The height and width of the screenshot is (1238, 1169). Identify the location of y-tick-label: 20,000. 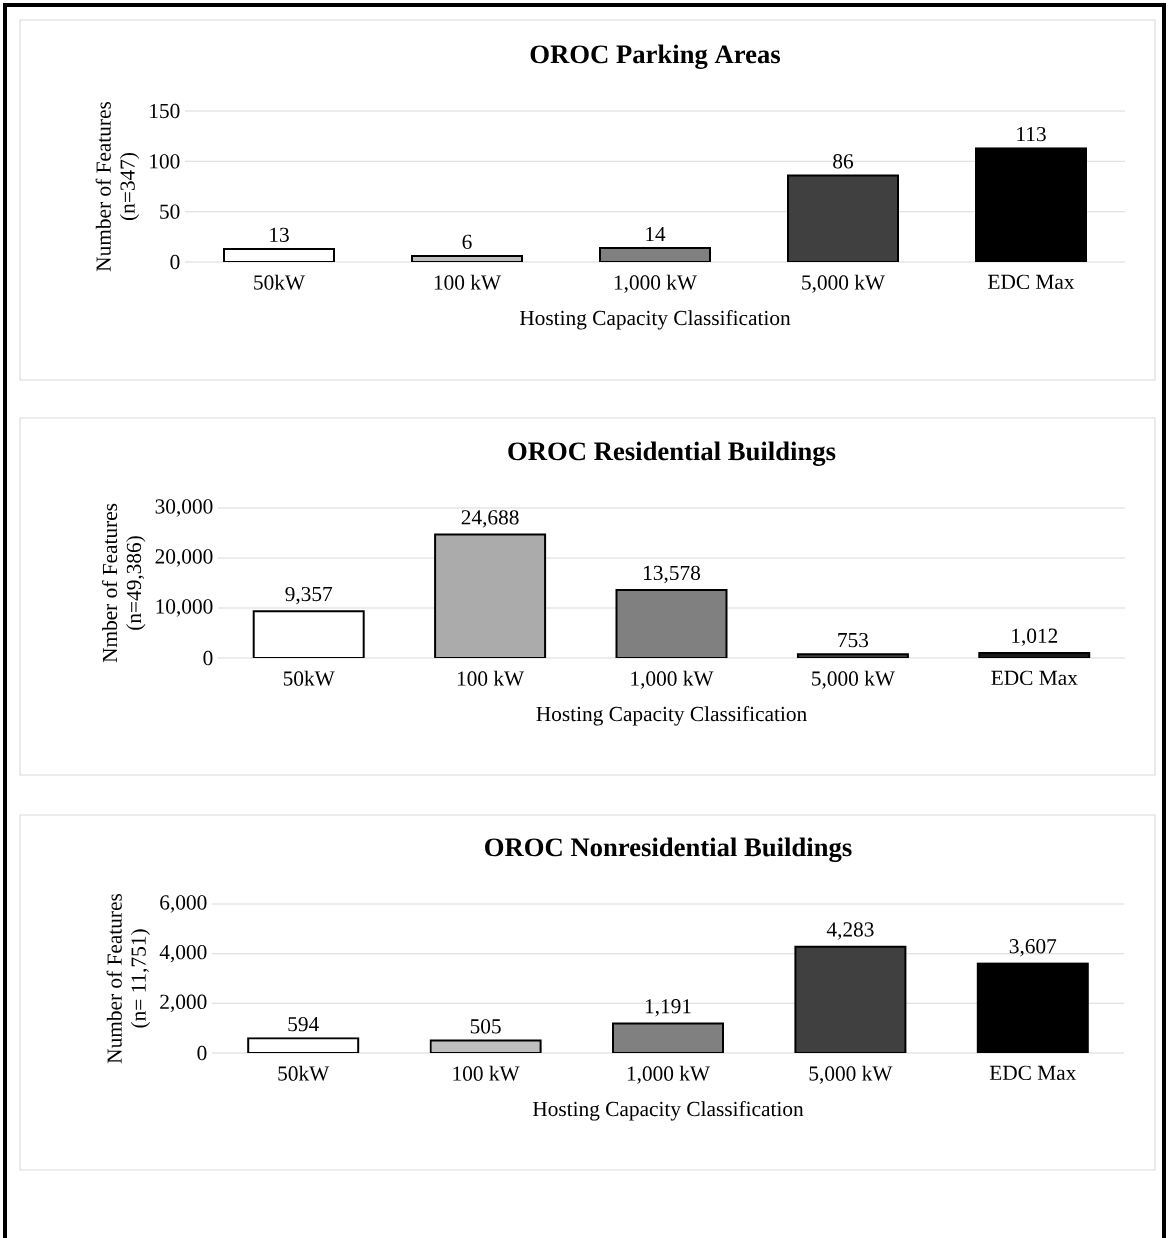
(184, 558).